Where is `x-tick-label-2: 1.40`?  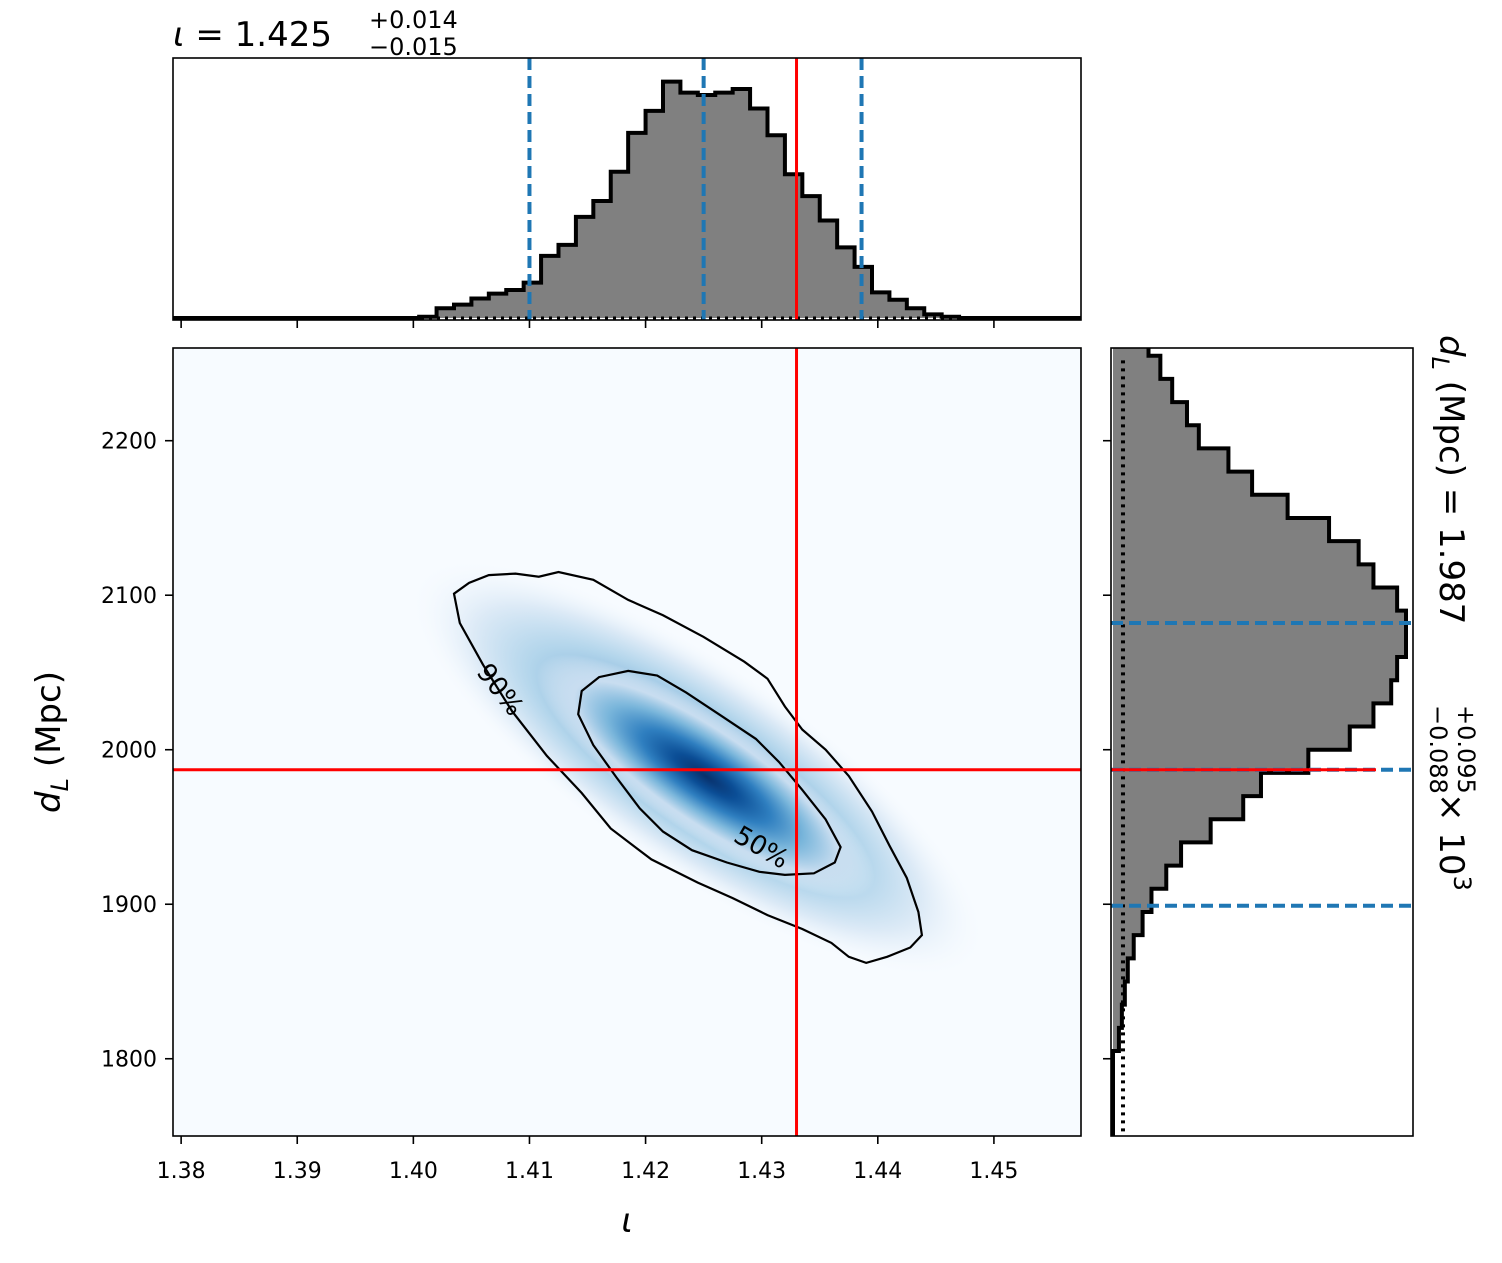
x-tick-label-2: 1.40 is located at coordinates (413, 1171).